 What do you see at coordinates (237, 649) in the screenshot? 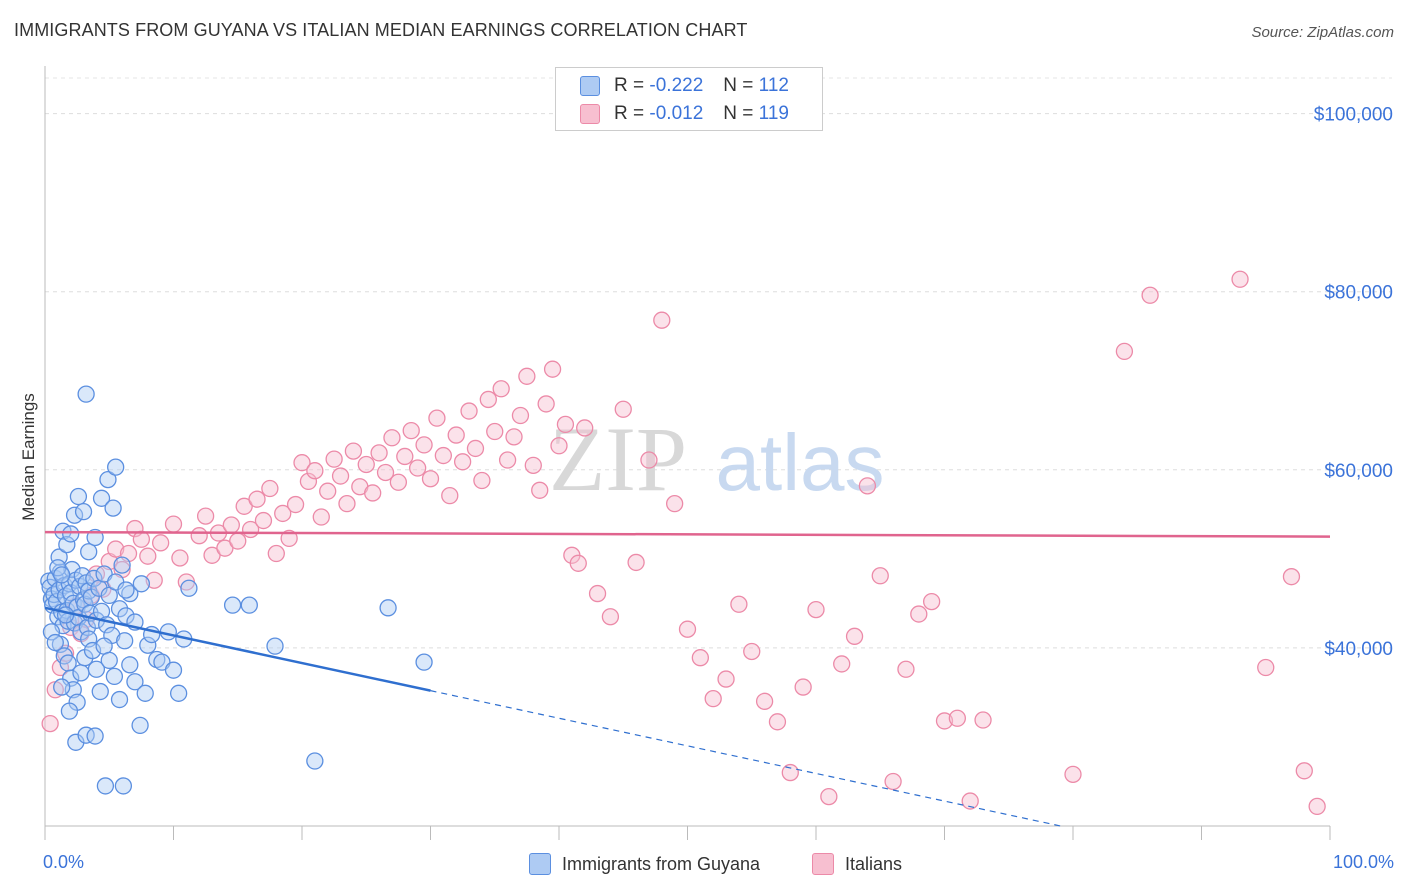
I see `guyana-trend-line` at bounding box center [237, 649].